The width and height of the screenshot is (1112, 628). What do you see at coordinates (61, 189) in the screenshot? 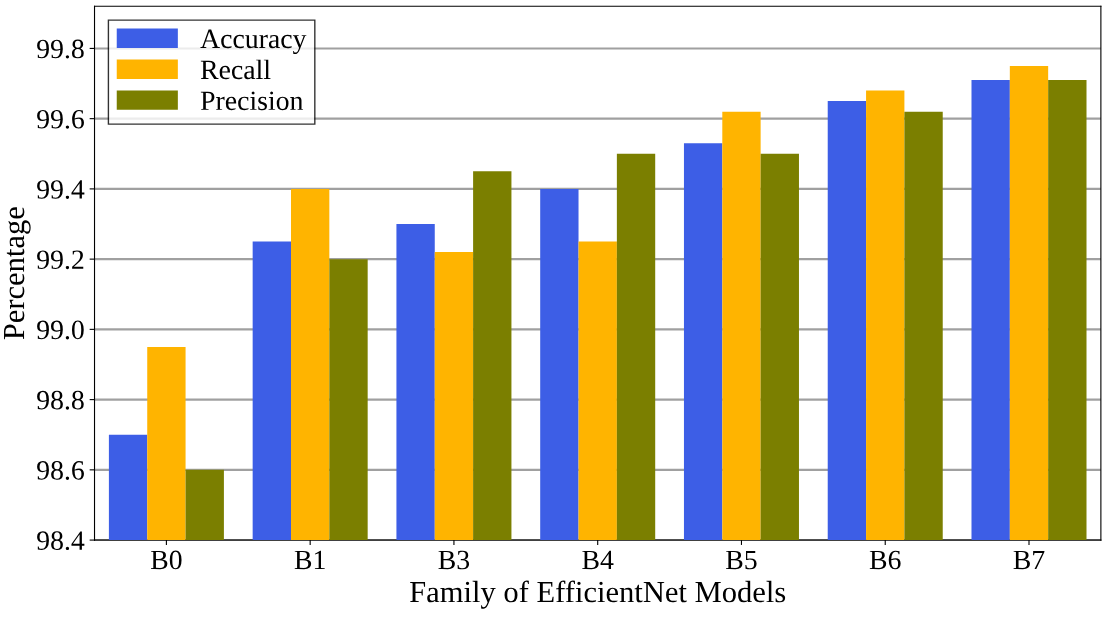
I see `y-tick-label: 99.4` at bounding box center [61, 189].